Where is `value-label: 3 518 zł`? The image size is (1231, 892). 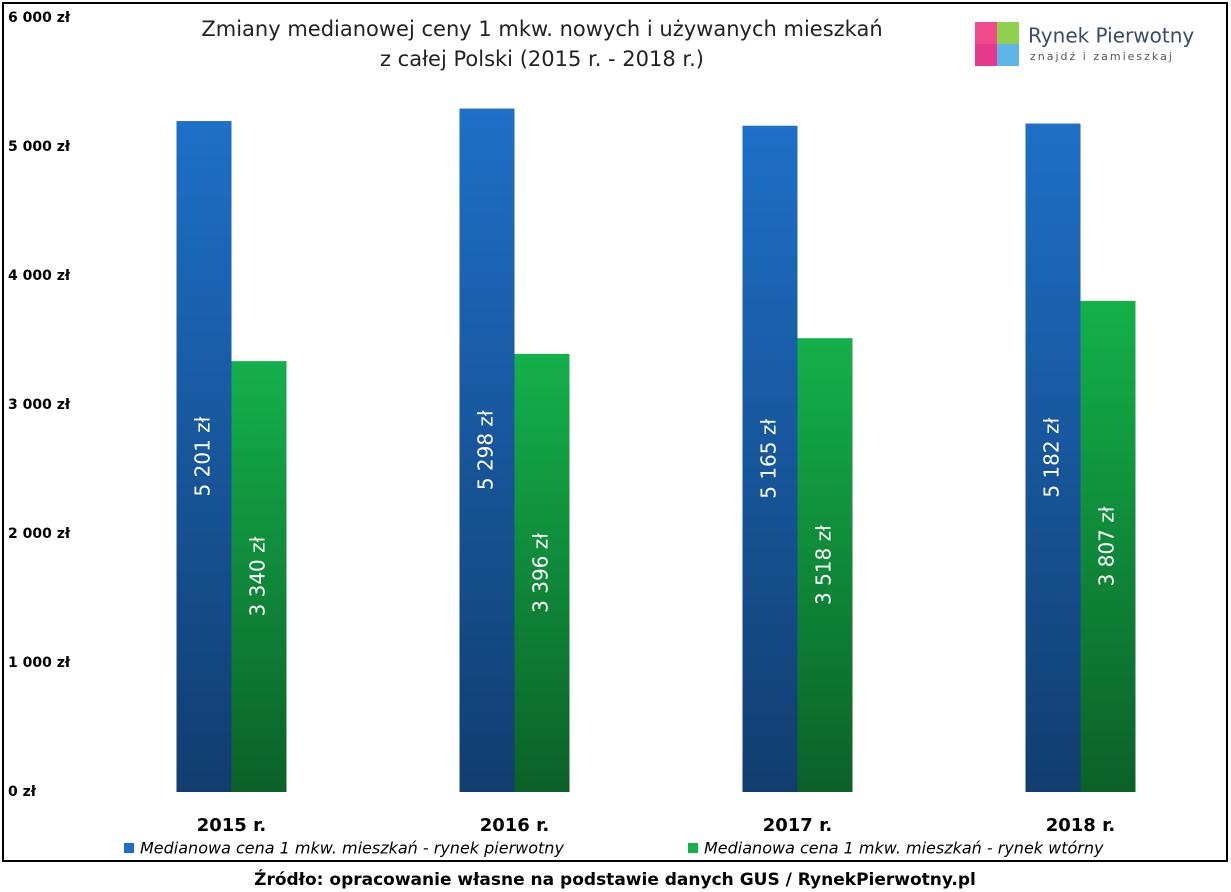 value-label: 3 518 zł is located at coordinates (824, 565).